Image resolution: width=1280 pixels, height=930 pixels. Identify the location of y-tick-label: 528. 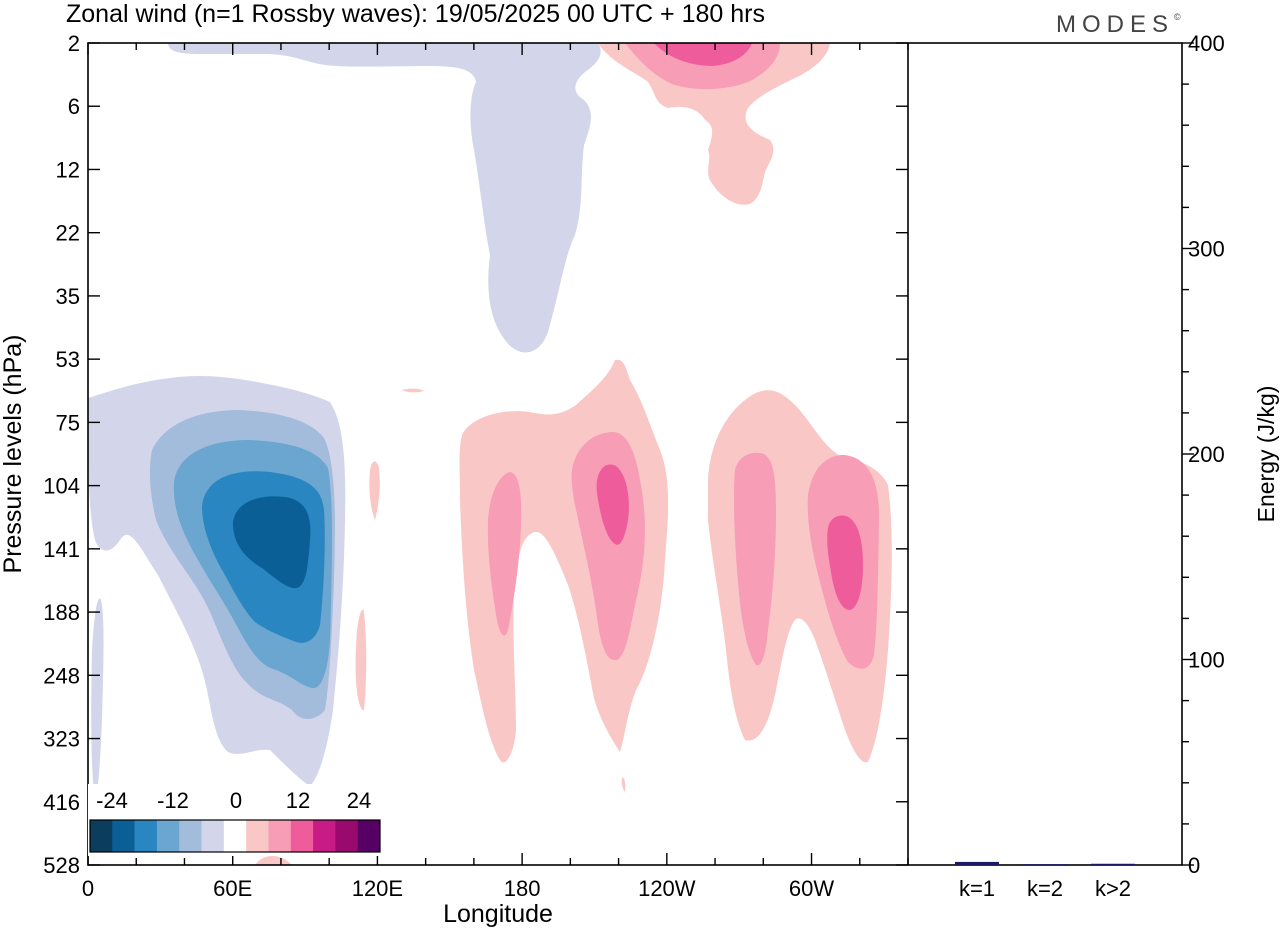
(61, 865).